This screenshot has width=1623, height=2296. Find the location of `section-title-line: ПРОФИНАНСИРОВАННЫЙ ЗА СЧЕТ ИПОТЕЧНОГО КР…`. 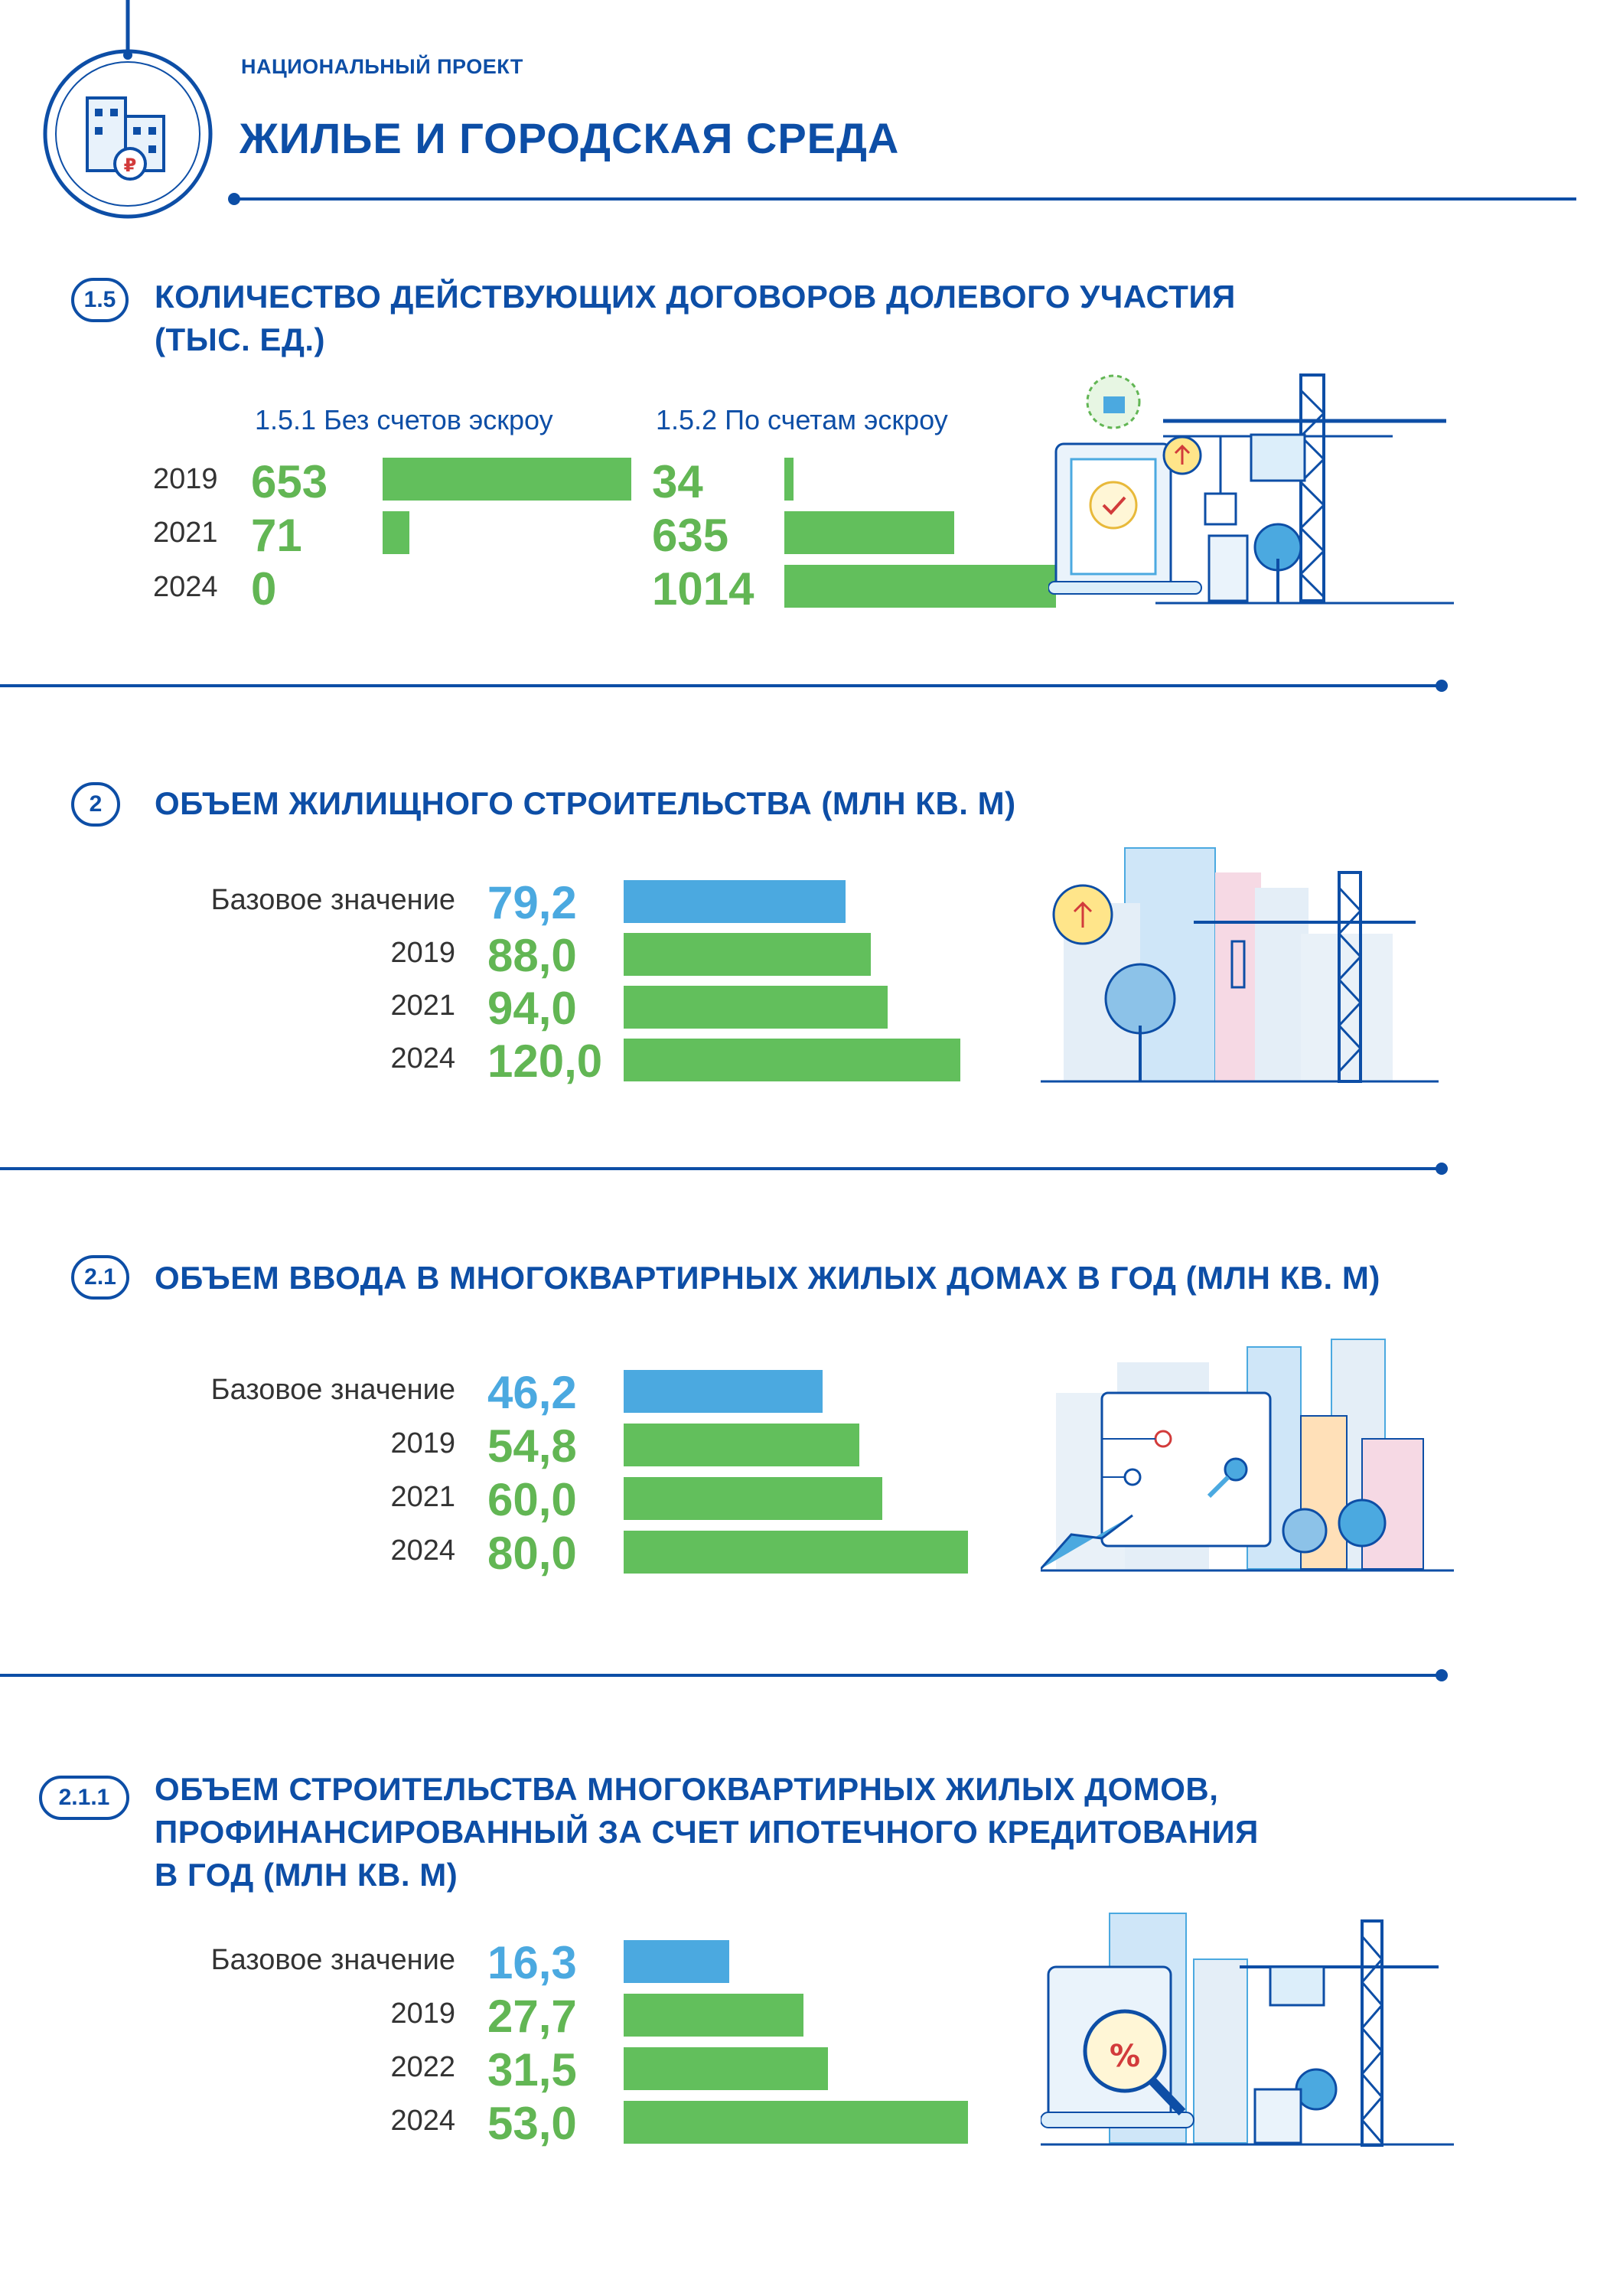

section-title-line: ПРОФИНАНСИРОВАННЫЙ ЗА СЧЕТ ИПОТЕЧНОГО КР… is located at coordinates (707, 1832).